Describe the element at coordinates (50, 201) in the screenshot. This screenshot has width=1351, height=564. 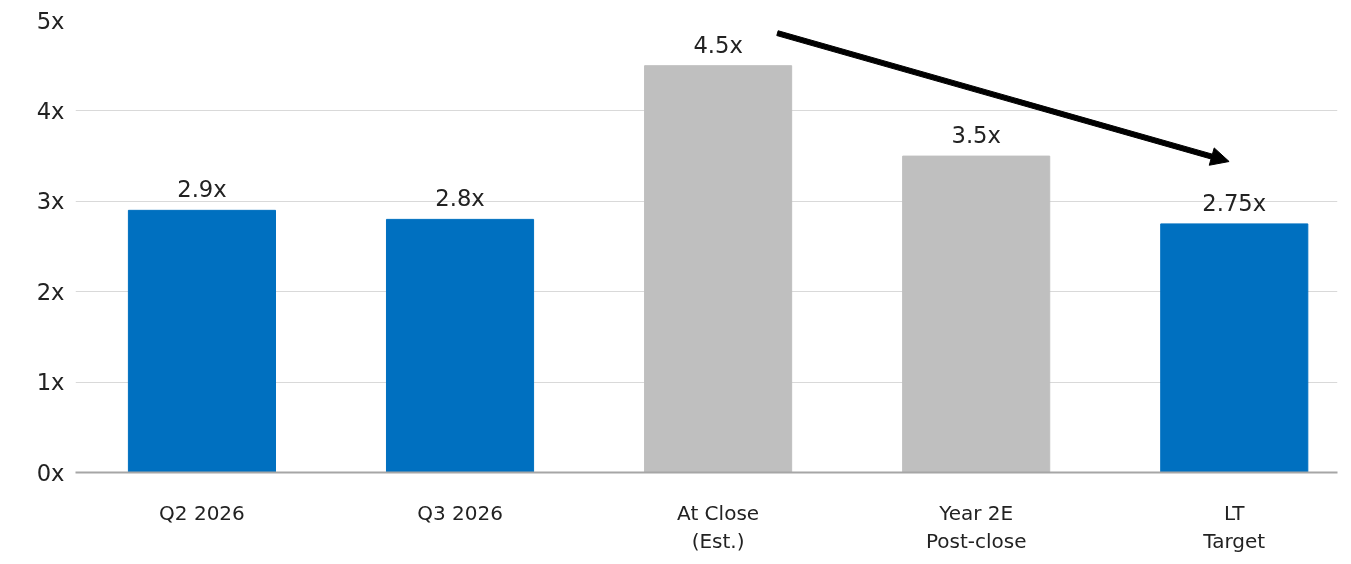
I see `y-tick-label: 3x` at that location.